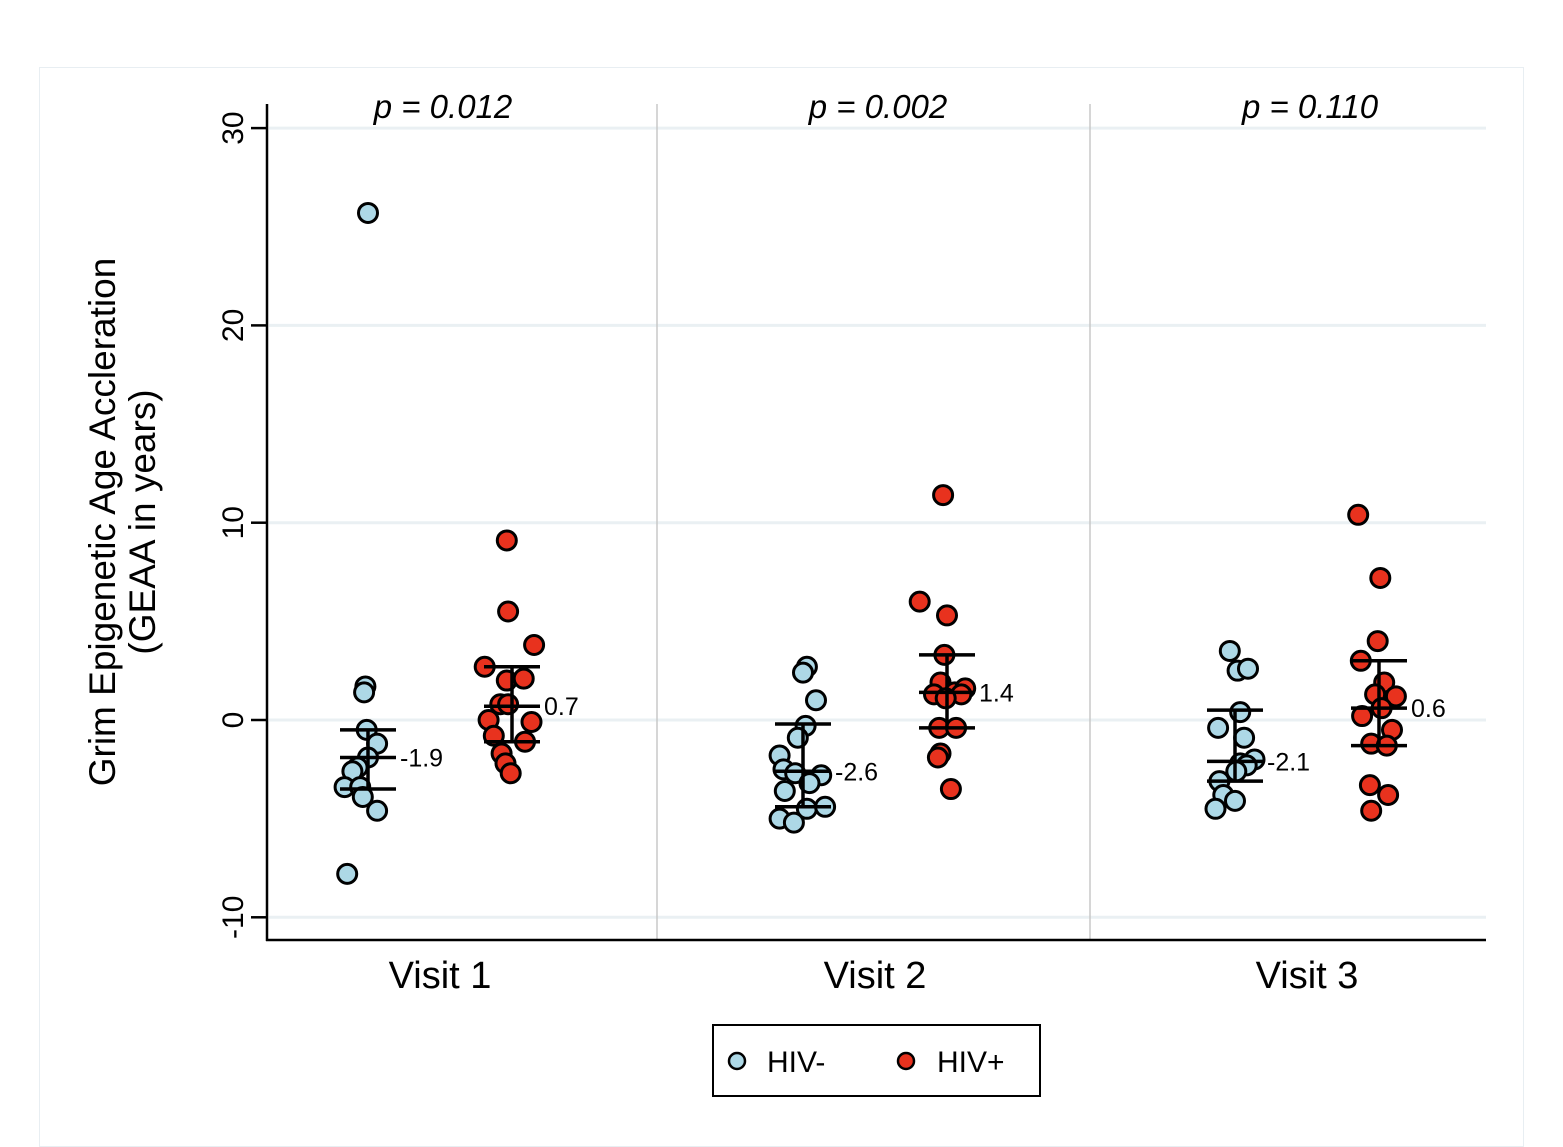 The width and height of the screenshot is (1563, 1147). I want to click on y-tick-label: 0, so click(233, 720).